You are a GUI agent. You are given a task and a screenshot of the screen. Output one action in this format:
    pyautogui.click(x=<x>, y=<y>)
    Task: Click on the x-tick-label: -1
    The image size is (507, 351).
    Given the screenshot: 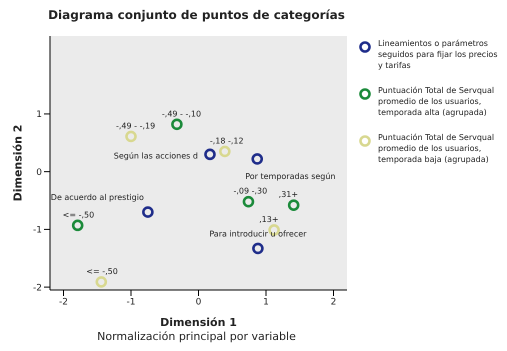 What is the action you would take?
    pyautogui.click(x=131, y=302)
    